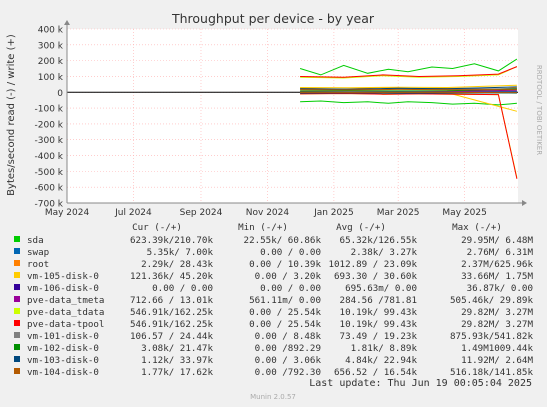 This screenshot has height=407, width=547. Describe the element at coordinates (67, 213) in the screenshot. I see `x-tick-label: May 2024` at that location.